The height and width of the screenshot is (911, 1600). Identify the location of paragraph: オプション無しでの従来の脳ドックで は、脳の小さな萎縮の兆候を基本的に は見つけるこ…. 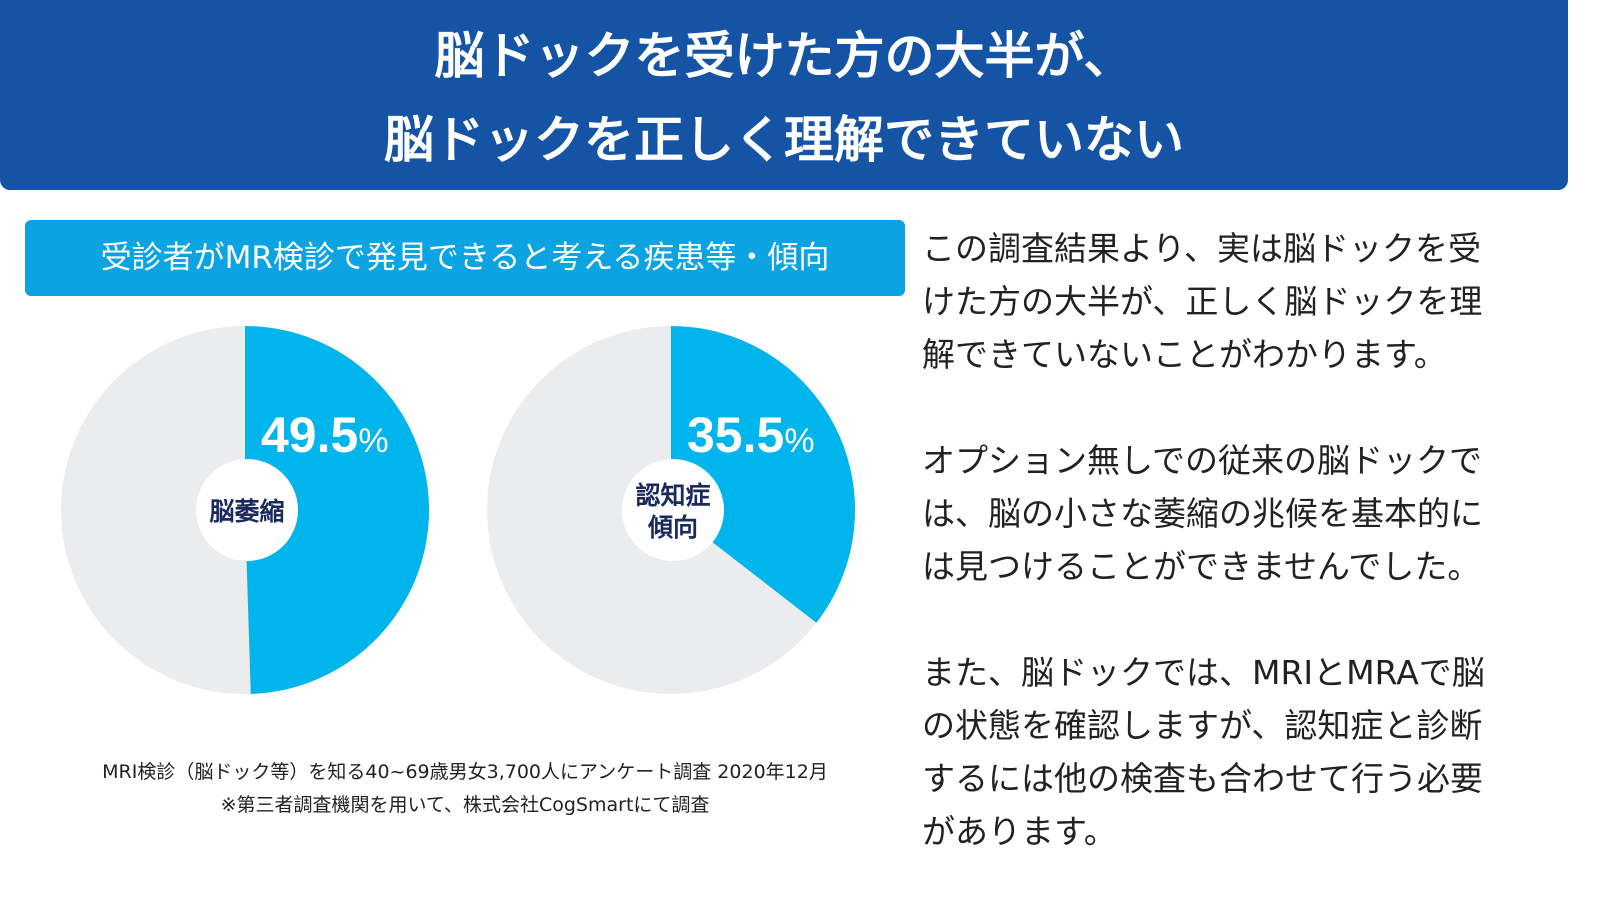
(1202, 513).